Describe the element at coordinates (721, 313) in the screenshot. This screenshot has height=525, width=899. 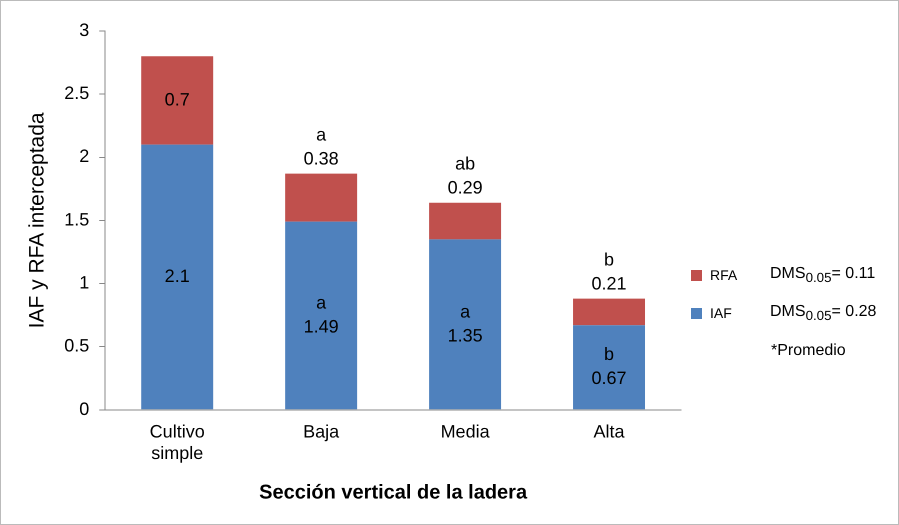
I see `legend-label: IAF` at that location.